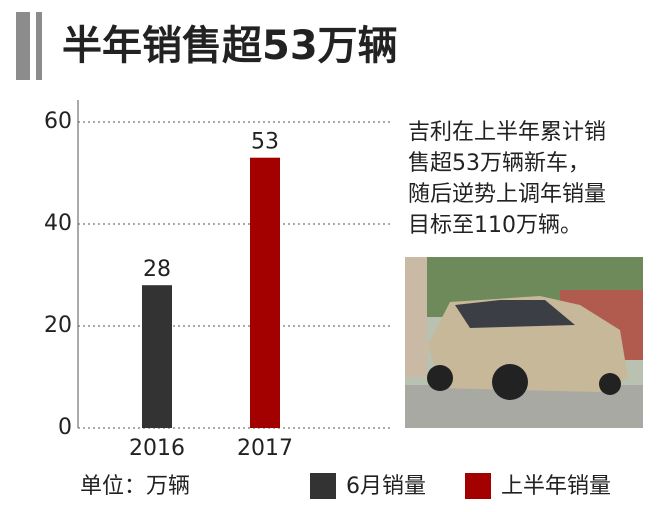 Image resolution: width=660 pixels, height=512 pixels. What do you see at coordinates (524, 342) in the screenshot?
I see `photo` at bounding box center [524, 342].